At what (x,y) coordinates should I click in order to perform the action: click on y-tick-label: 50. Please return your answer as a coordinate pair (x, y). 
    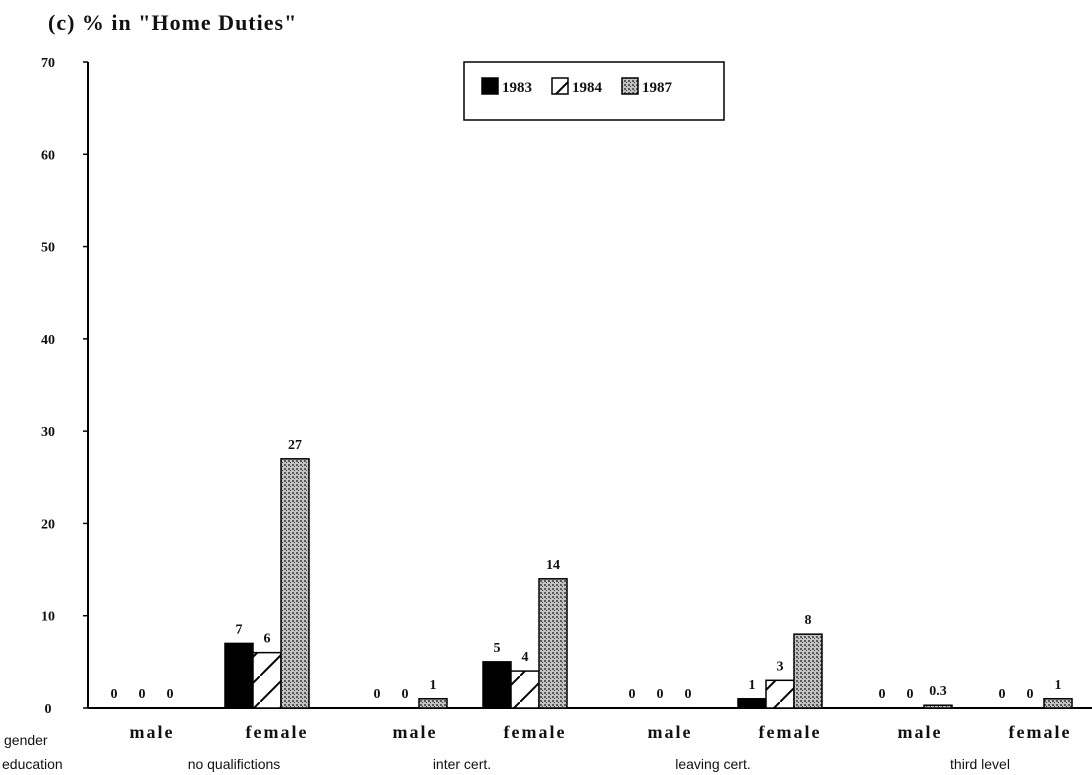
    Looking at the image, I should click on (48, 248).